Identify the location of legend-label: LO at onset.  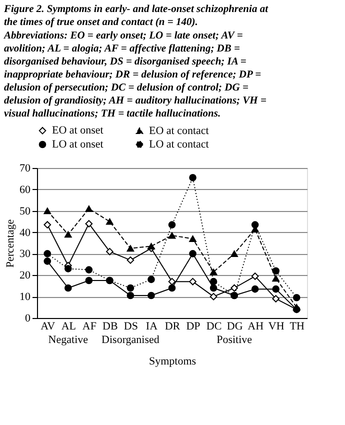
(78, 144).